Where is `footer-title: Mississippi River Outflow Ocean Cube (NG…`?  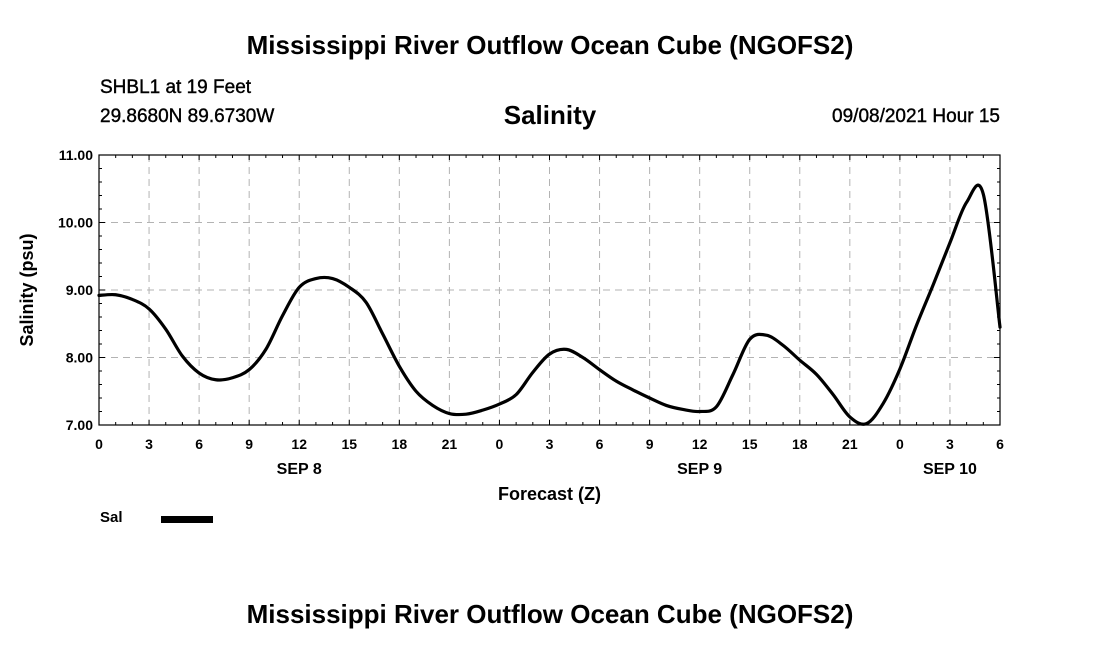
footer-title: Mississippi River Outflow Ocean Cube (NG… is located at coordinates (550, 614).